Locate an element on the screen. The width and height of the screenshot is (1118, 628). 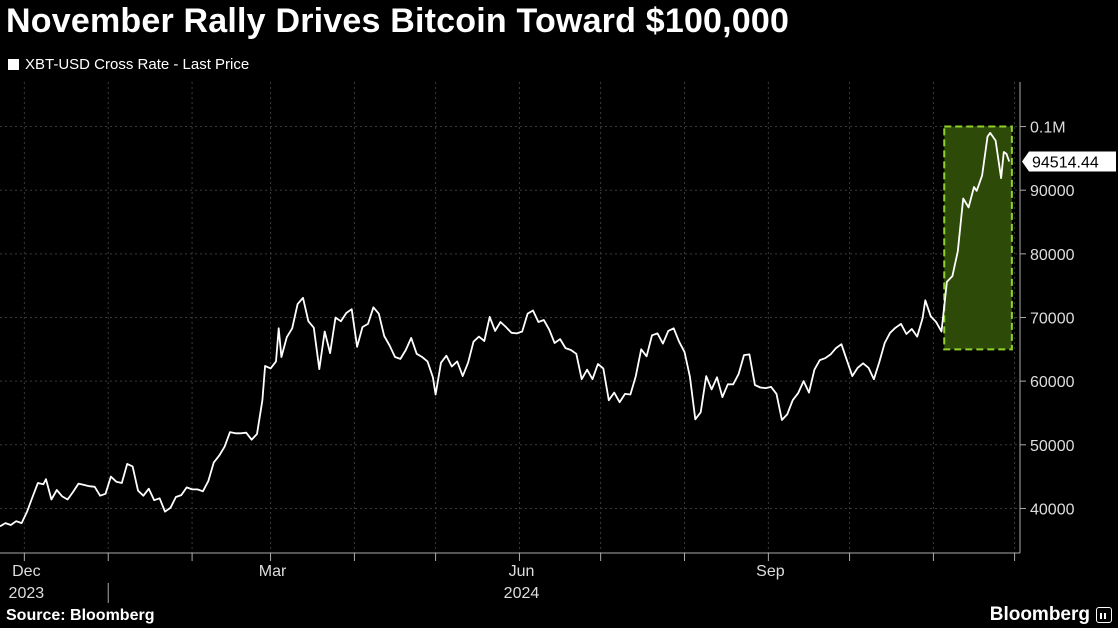
highlight-november is located at coordinates (978, 238).